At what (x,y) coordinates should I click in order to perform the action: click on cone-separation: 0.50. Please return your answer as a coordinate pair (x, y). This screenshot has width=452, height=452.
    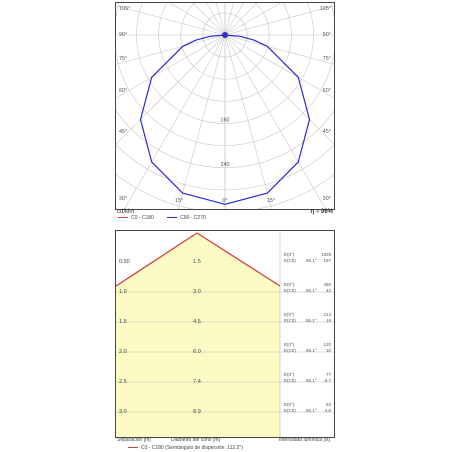
    Looking at the image, I should click on (124, 262).